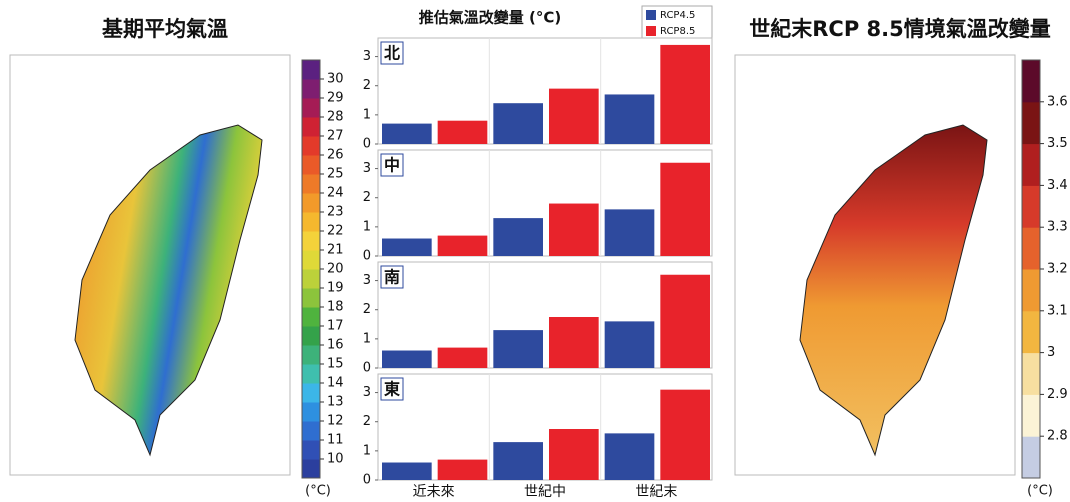  What do you see at coordinates (1057, 101) in the screenshot?
I see `colorbar-tick-label: 3.6` at bounding box center [1057, 101].